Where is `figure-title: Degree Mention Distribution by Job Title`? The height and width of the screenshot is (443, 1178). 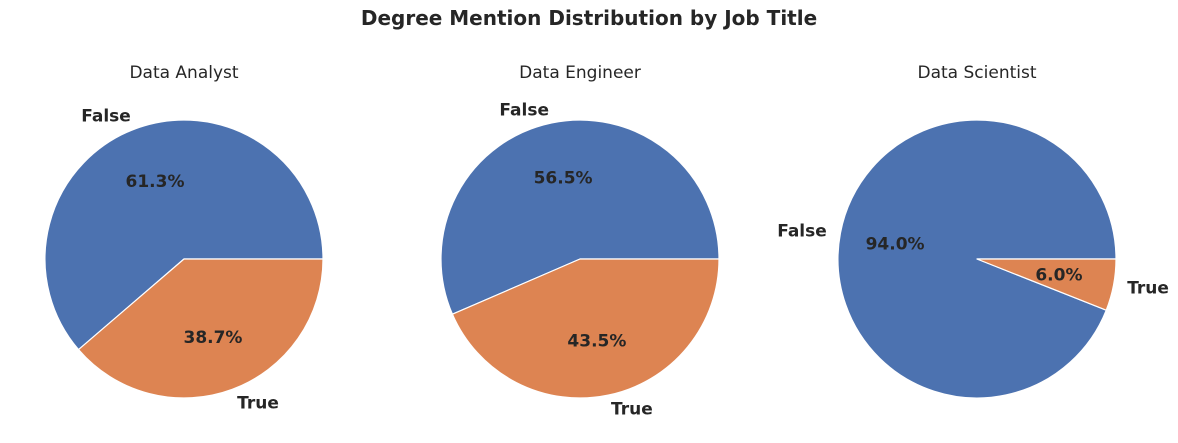
figure-title: Degree Mention Distribution by Job Title is located at coordinates (589, 18).